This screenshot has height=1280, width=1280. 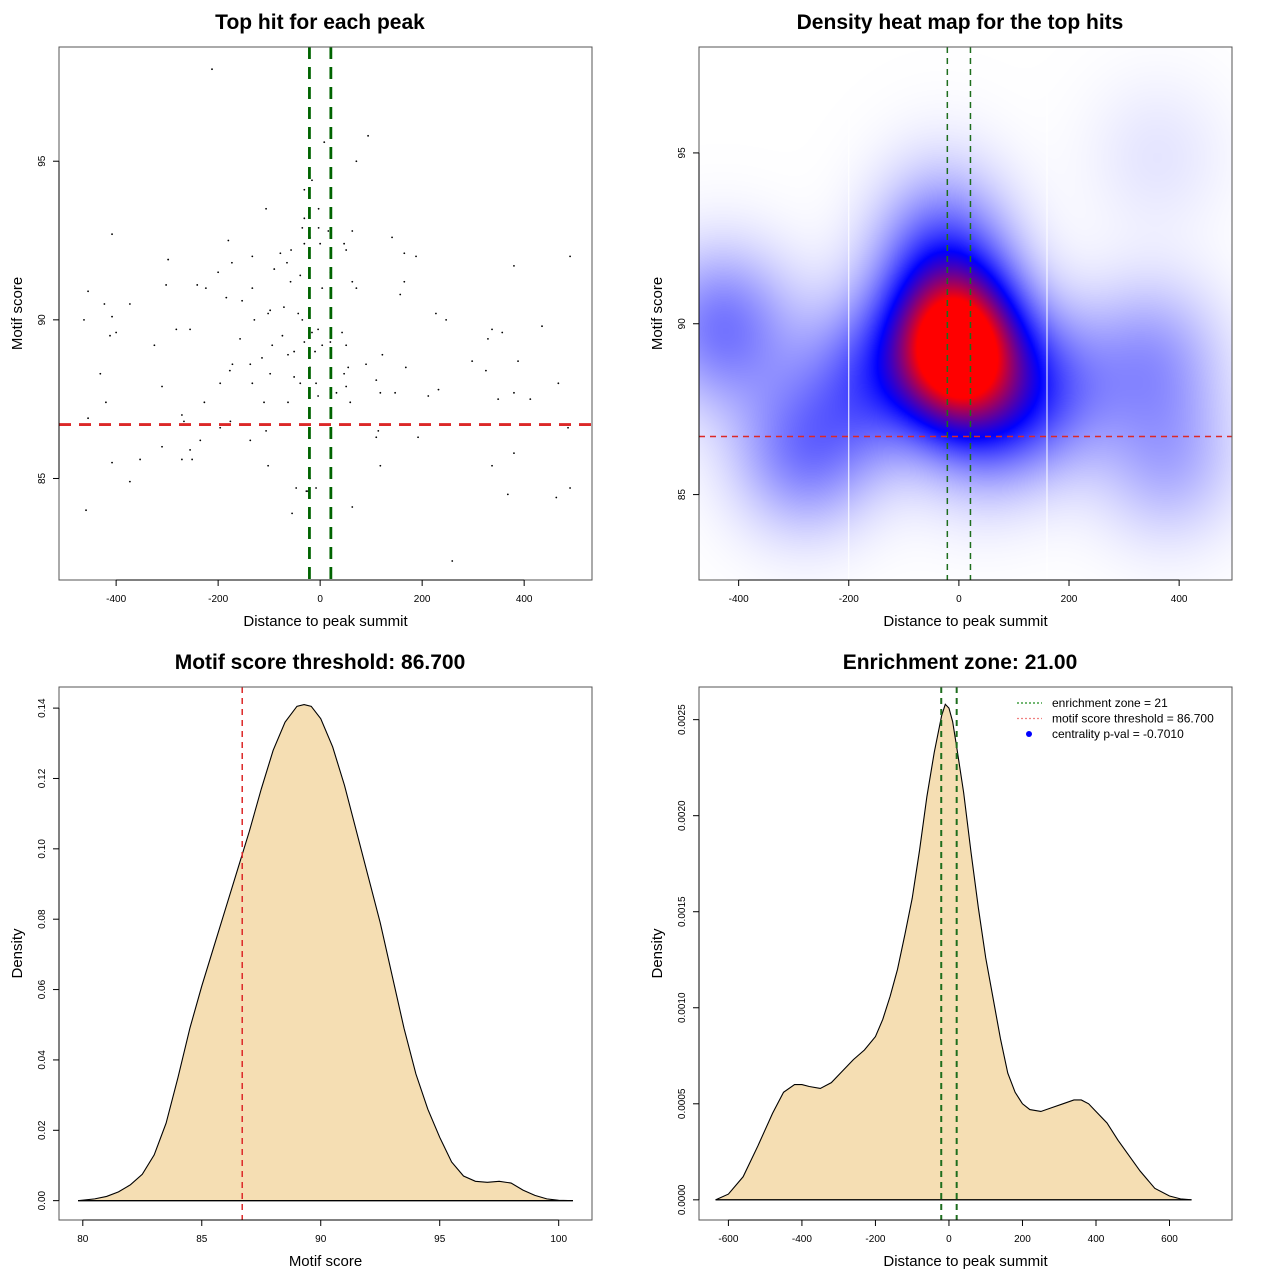 What do you see at coordinates (42, 989) in the screenshot?
I see `y-tick-label: 0.06` at bounding box center [42, 989].